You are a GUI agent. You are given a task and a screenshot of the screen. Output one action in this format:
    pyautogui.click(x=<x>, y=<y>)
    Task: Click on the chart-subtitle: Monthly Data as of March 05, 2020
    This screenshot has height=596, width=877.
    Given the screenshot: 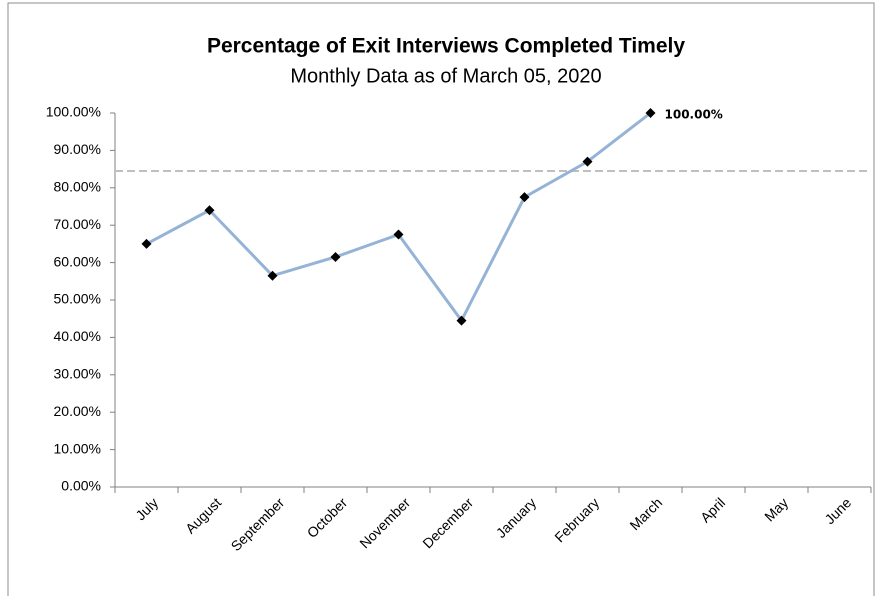 What is the action you would take?
    pyautogui.click(x=445, y=76)
    